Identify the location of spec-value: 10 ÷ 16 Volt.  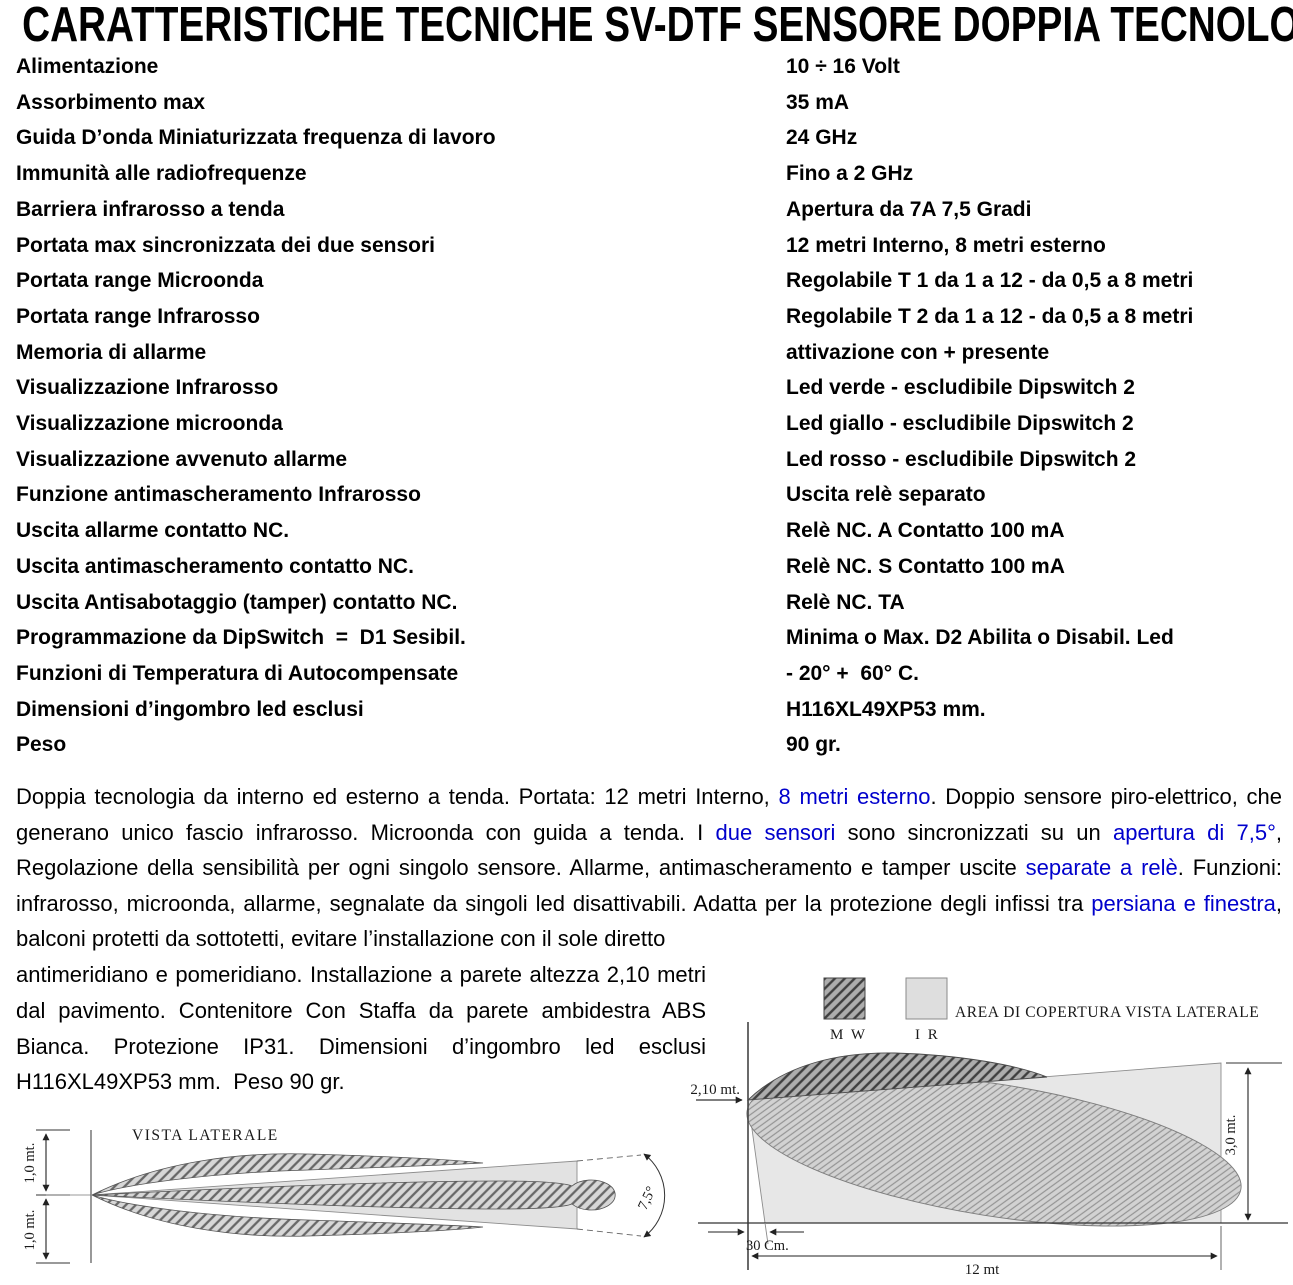
(843, 66).